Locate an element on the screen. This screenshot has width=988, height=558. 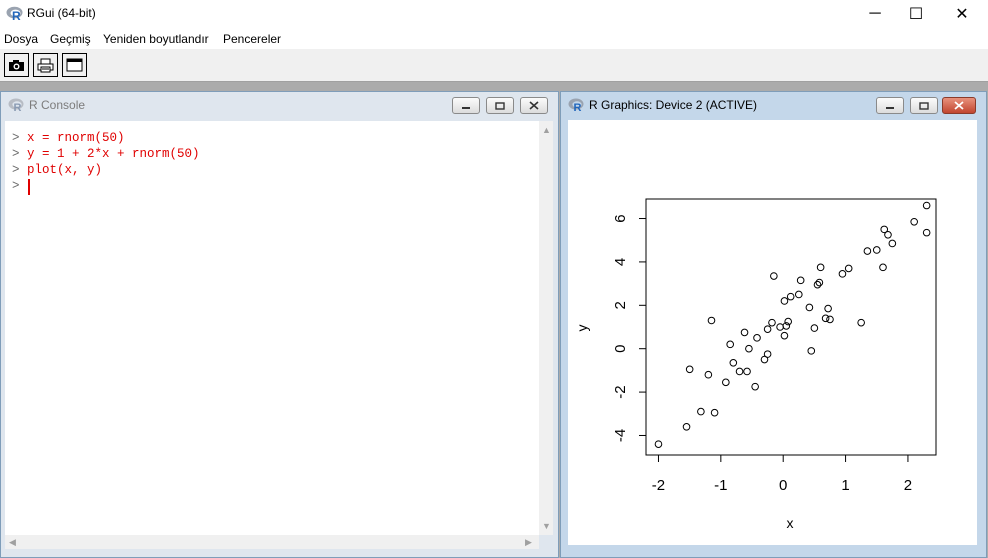
close-button: ✕ is located at coordinates (962, 14).